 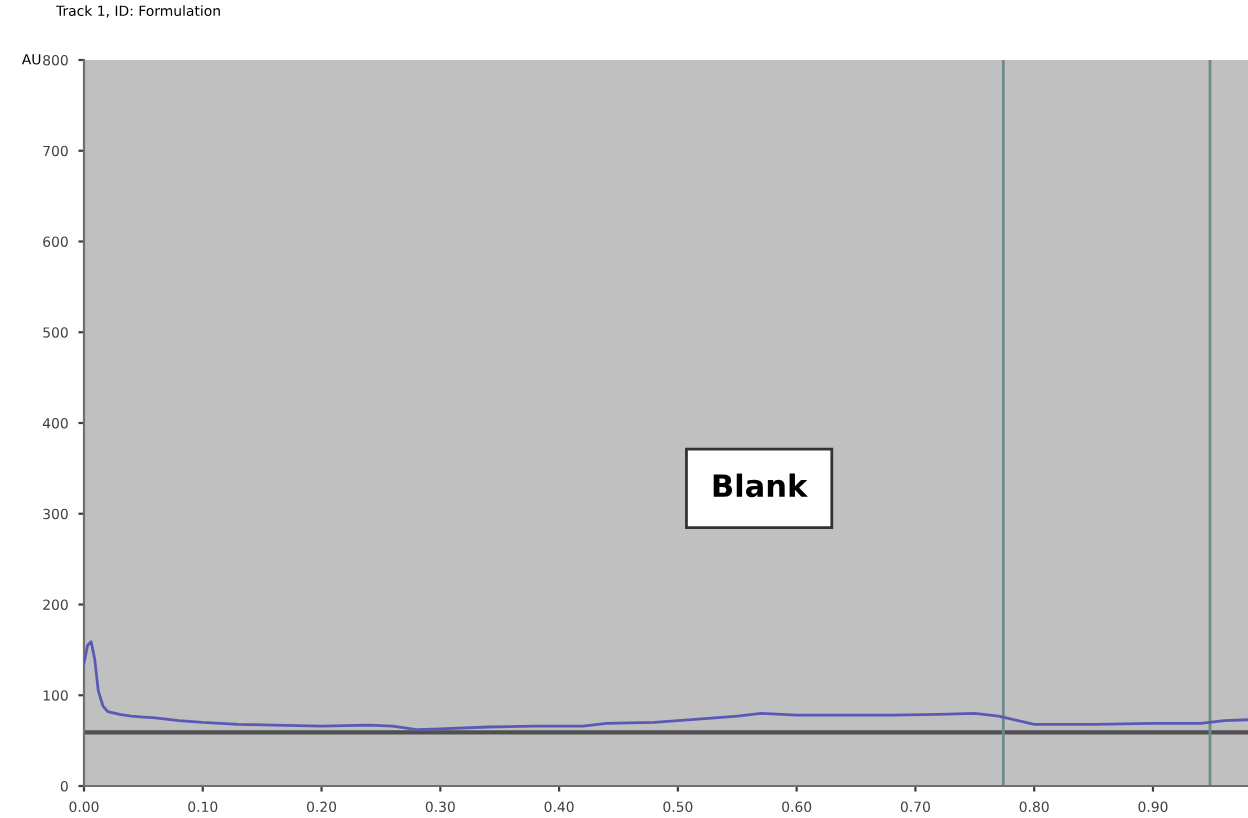 I want to click on annotation: Blank, so click(x=760, y=485).